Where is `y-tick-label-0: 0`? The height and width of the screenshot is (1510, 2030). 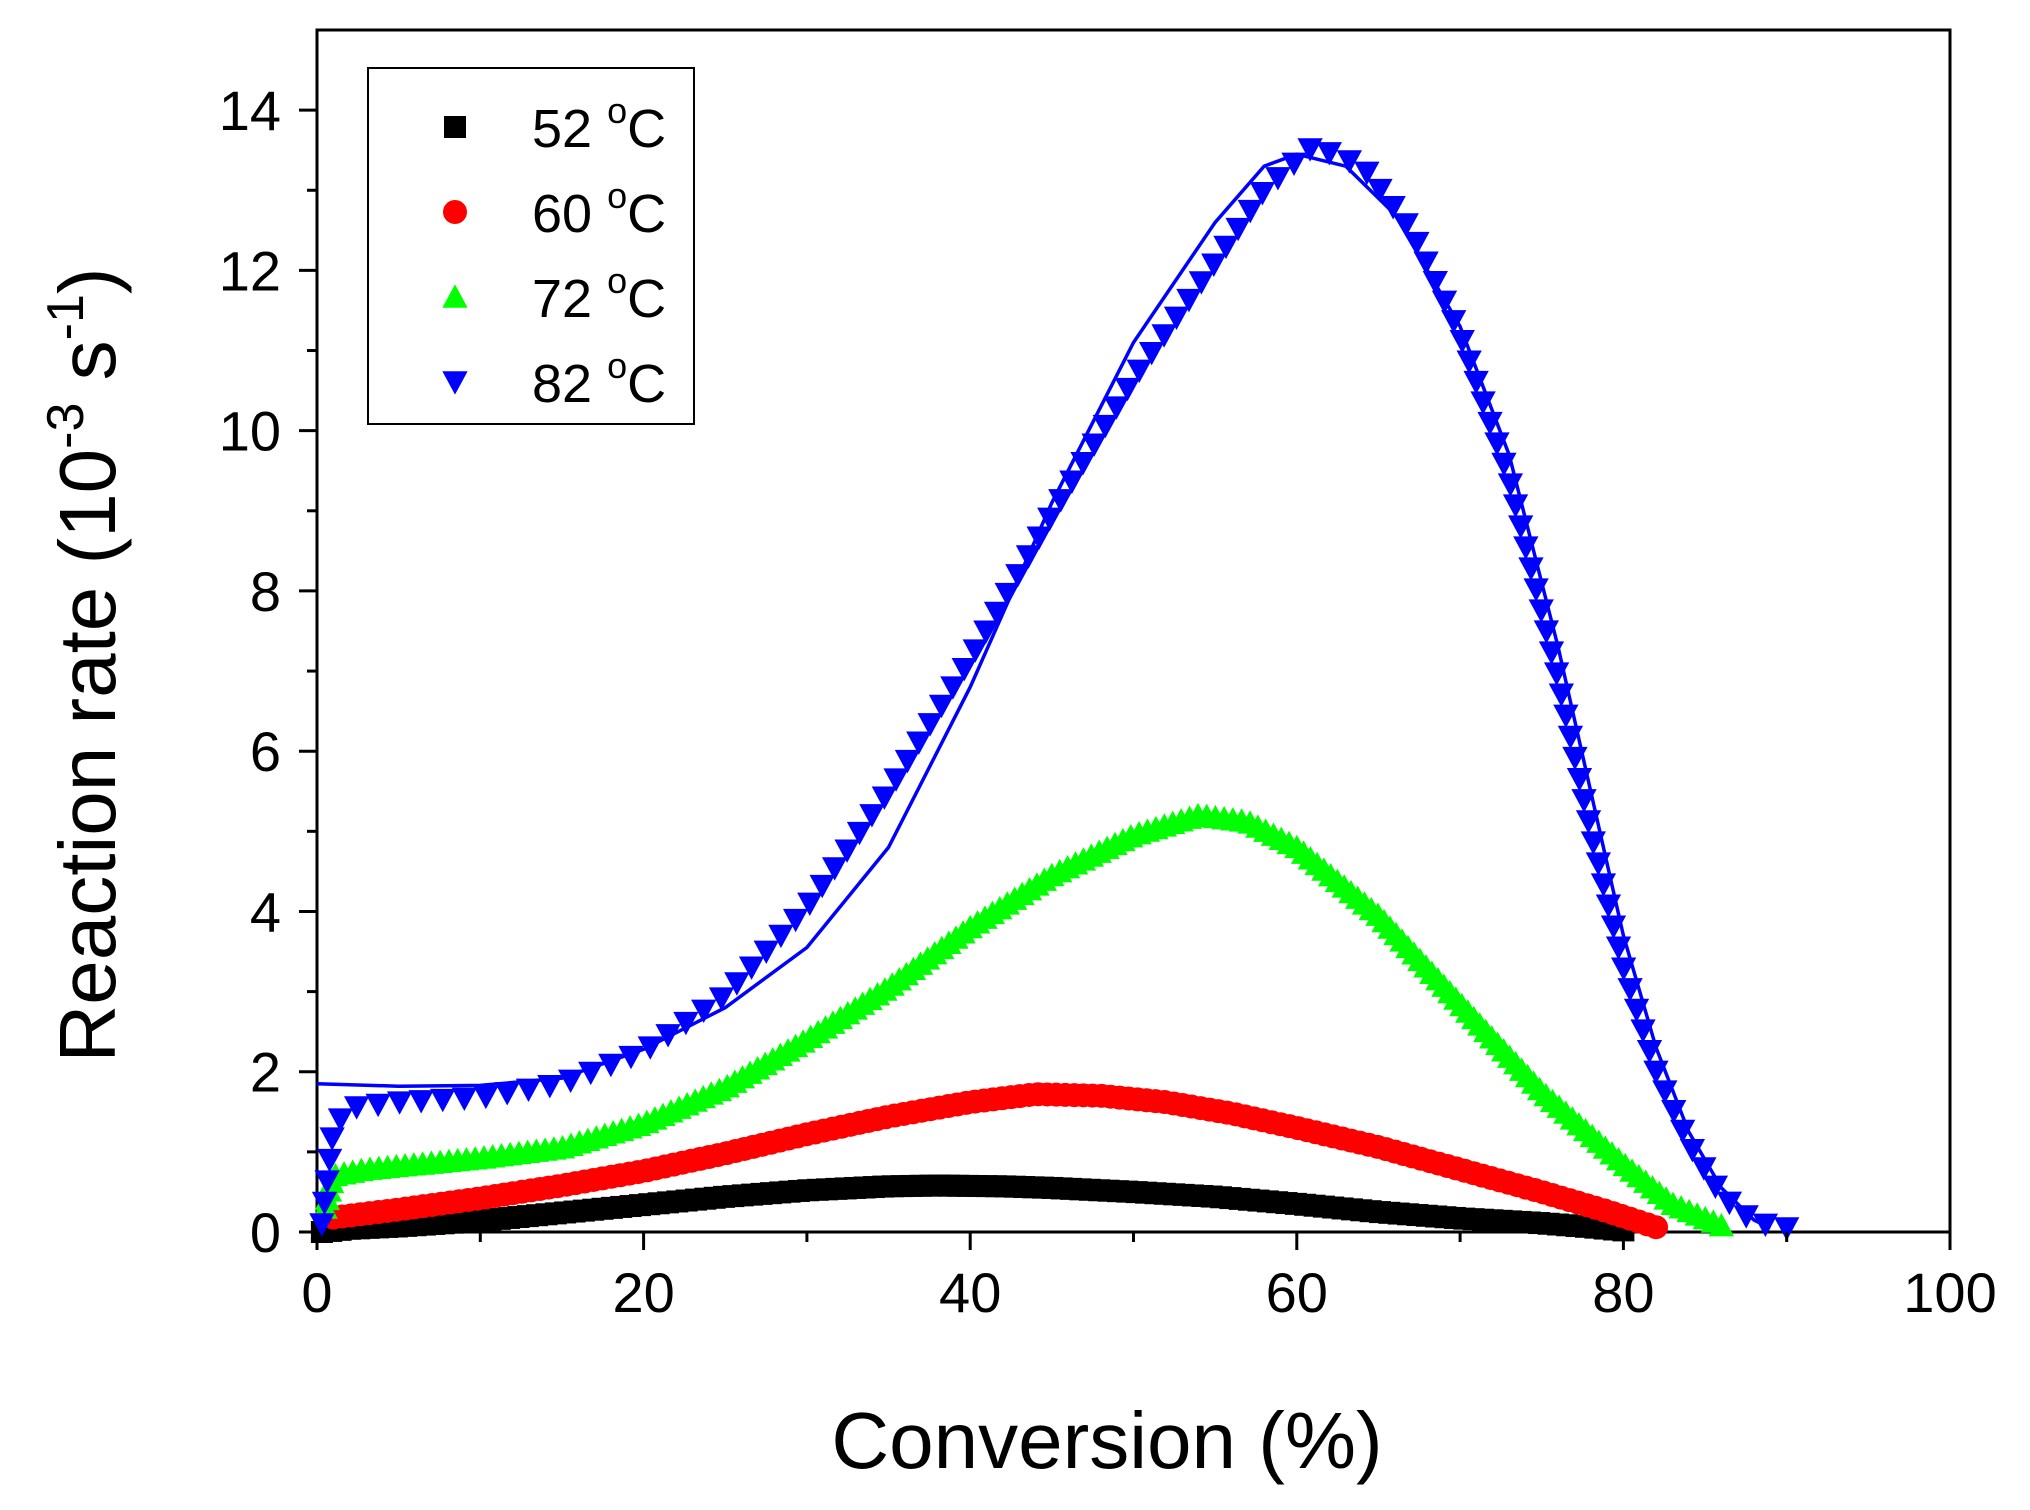 y-tick-label-0: 0 is located at coordinates (265, 1232).